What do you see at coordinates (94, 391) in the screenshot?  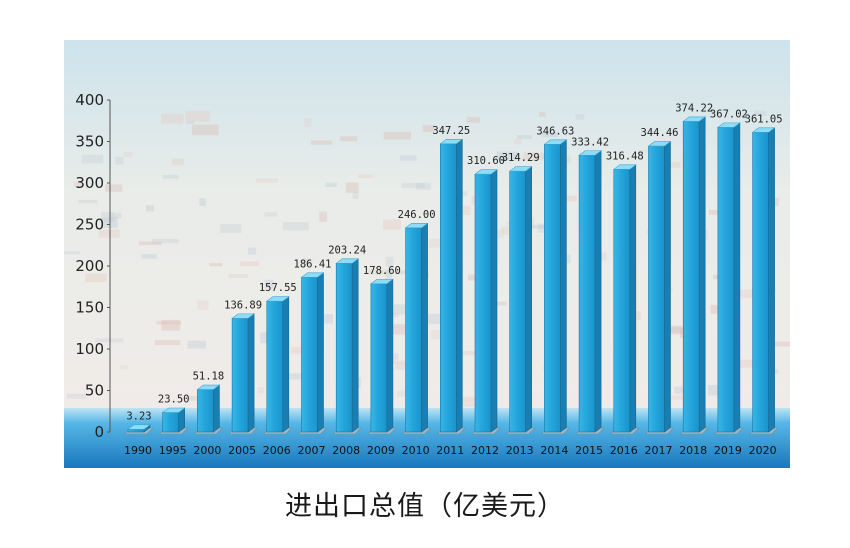 I see `y-tick-label: 50` at bounding box center [94, 391].